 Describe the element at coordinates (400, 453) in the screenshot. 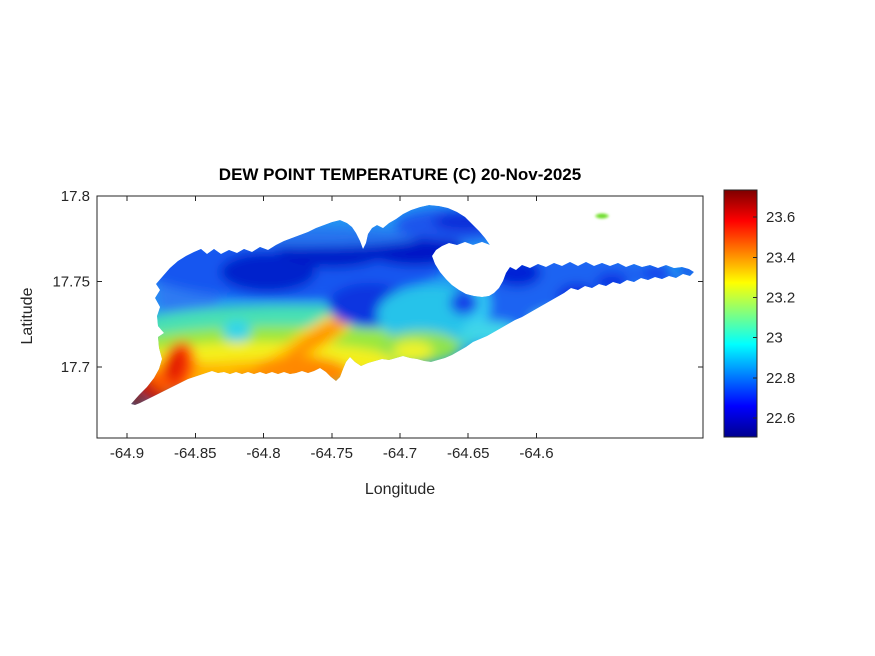

I see `x-tick-label: -64.7` at that location.